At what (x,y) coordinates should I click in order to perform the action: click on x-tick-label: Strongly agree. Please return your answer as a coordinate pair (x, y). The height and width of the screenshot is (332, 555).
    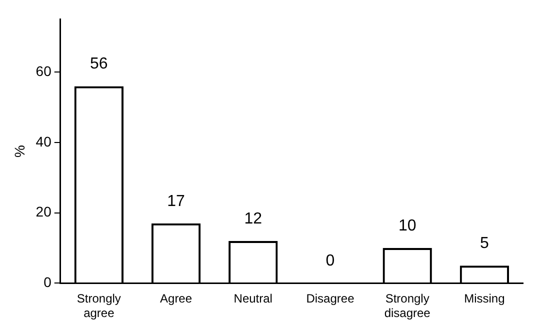
    Looking at the image, I should click on (98, 306).